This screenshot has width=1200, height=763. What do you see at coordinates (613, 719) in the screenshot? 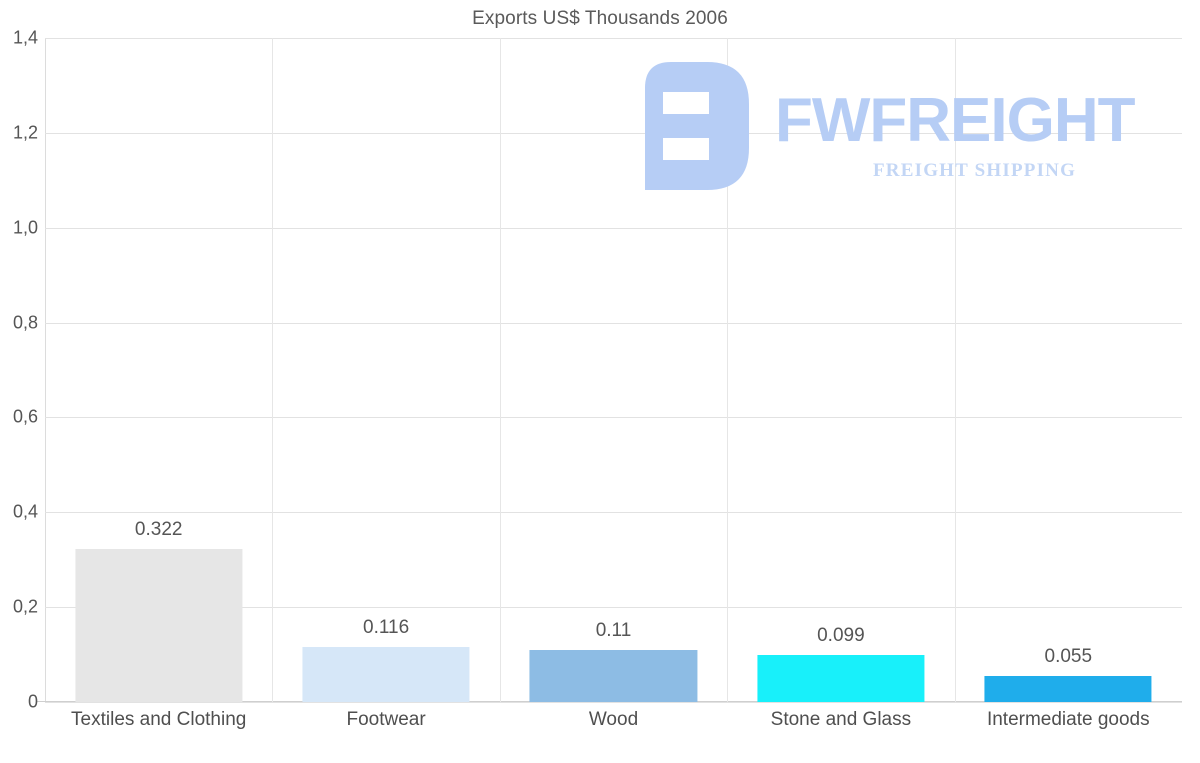
I see `x-axis-category-label: Wood` at bounding box center [613, 719].